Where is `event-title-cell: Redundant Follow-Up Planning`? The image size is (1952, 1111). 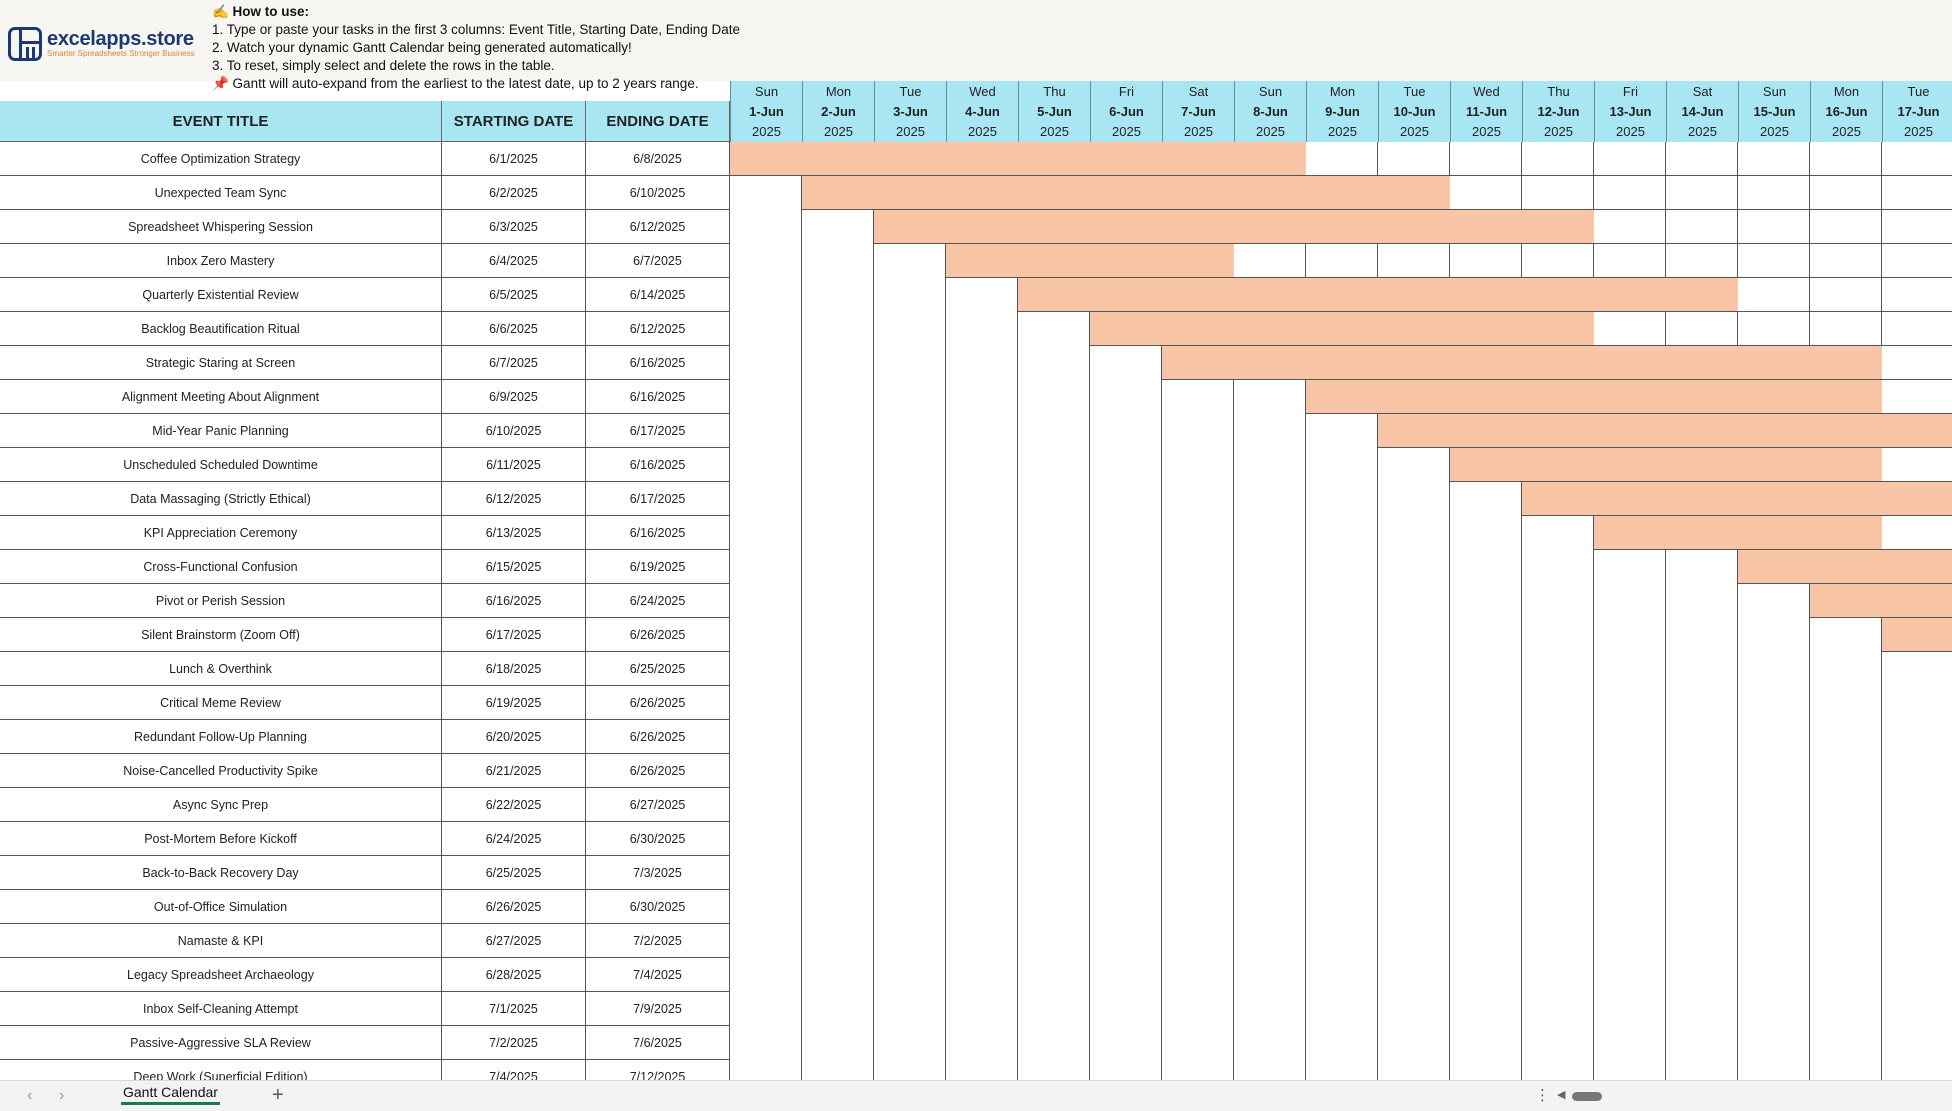 event-title-cell: Redundant Follow-Up Planning is located at coordinates (221, 737).